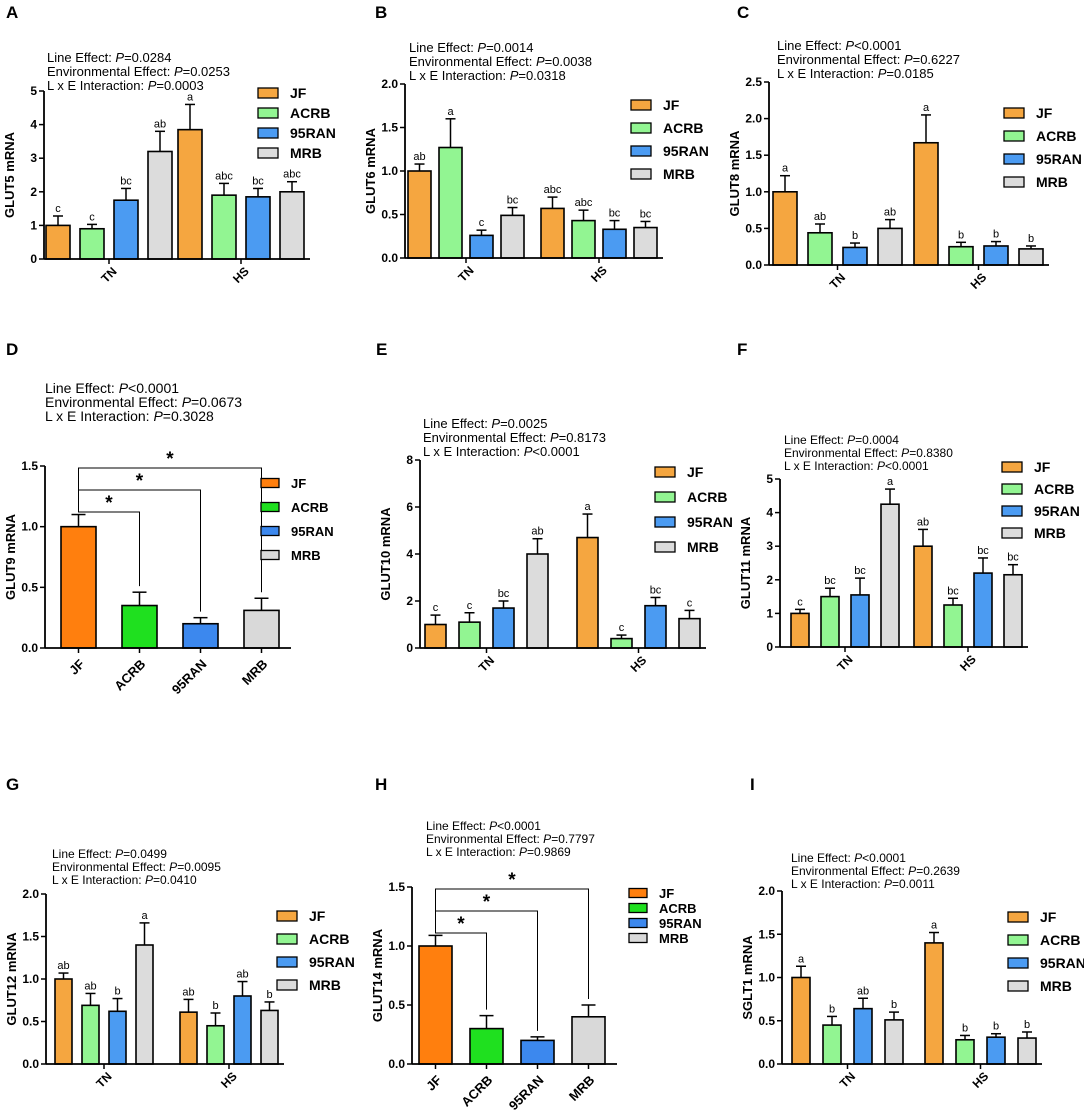 The image size is (1084, 1116). What do you see at coordinates (868, 453) in the screenshot?
I see `stats-line: Environmental Effect: P=0.8380` at bounding box center [868, 453].